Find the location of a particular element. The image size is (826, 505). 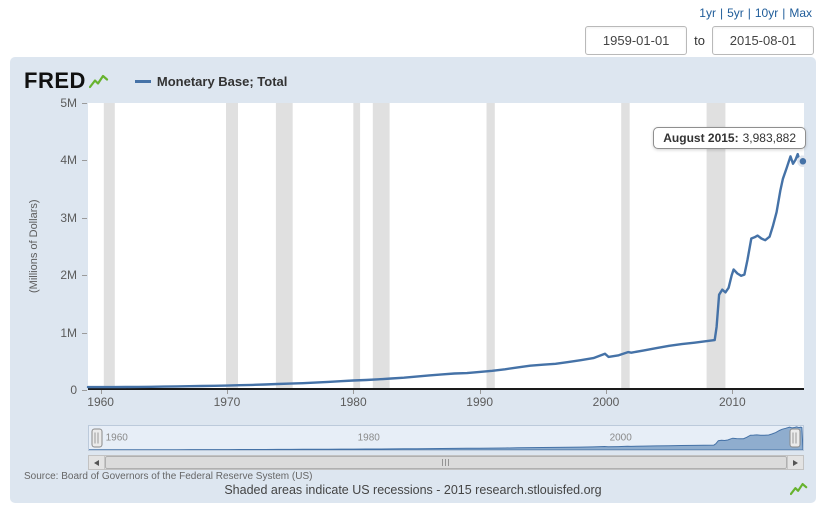

corner-squiggle-icon is located at coordinates (799, 489).